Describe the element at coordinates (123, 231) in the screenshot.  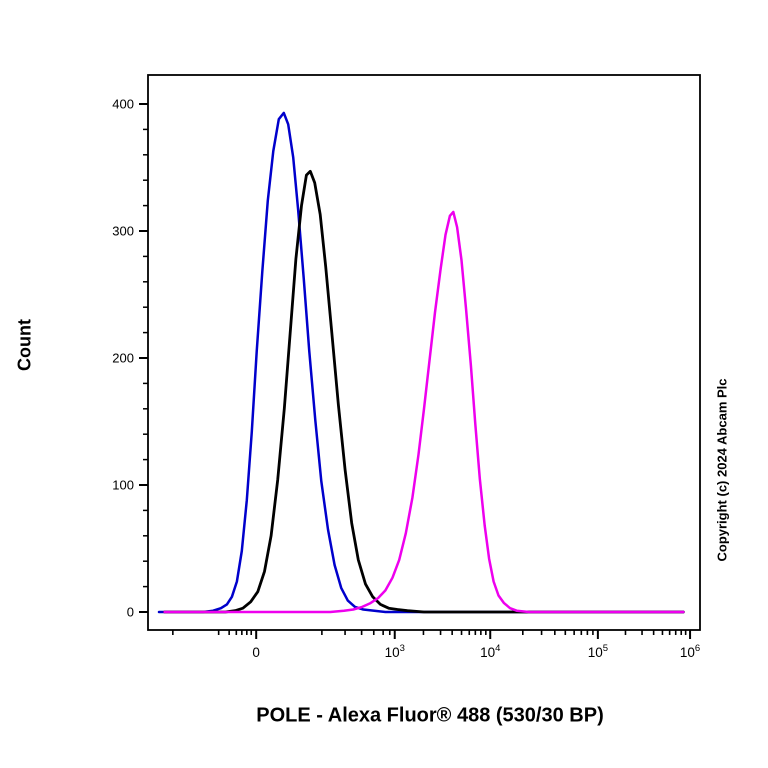
I see `y-tick-label: 300` at that location.